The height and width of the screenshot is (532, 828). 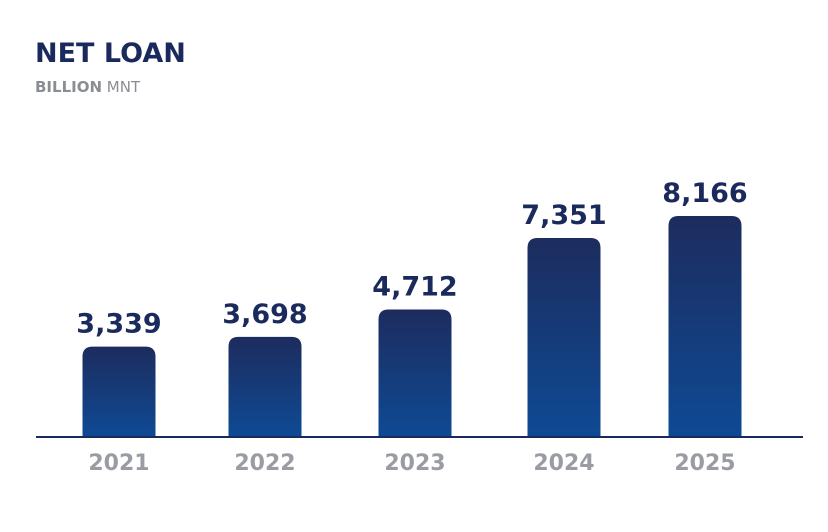 I want to click on subtitle-unit-rest: MNT, so click(x=121, y=87).